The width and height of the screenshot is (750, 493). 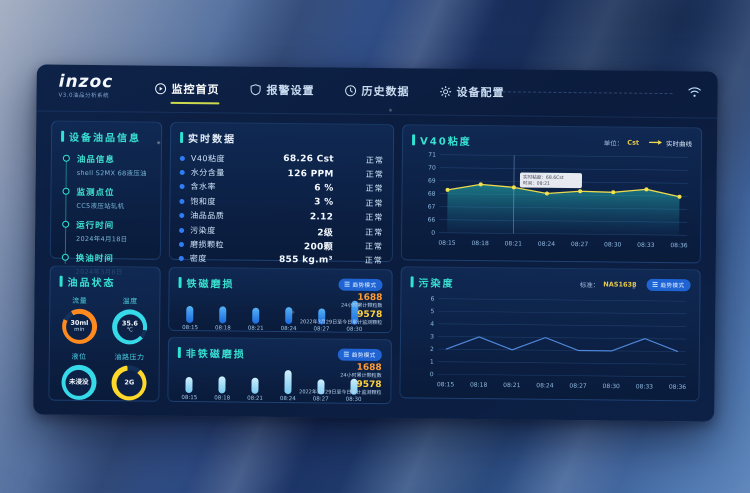 What do you see at coordinates (79, 320) in the screenshot?
I see `gauge-flow: 流量 30ml min` at bounding box center [79, 320].